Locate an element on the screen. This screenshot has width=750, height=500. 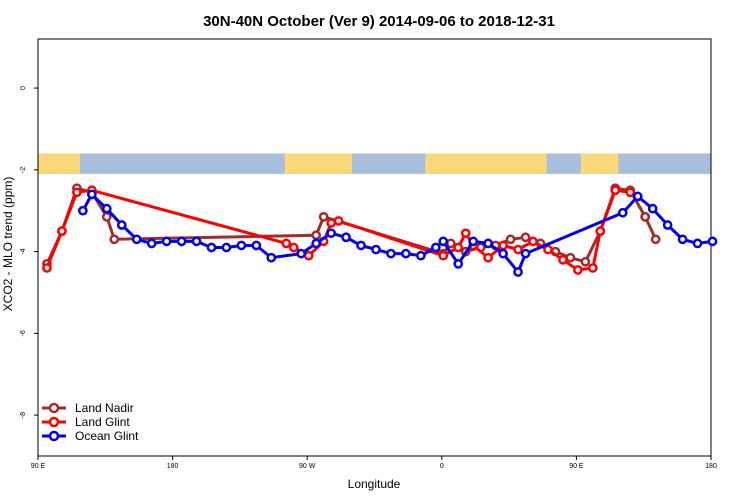
legend-marker-land-nadir is located at coordinates (54, 408).